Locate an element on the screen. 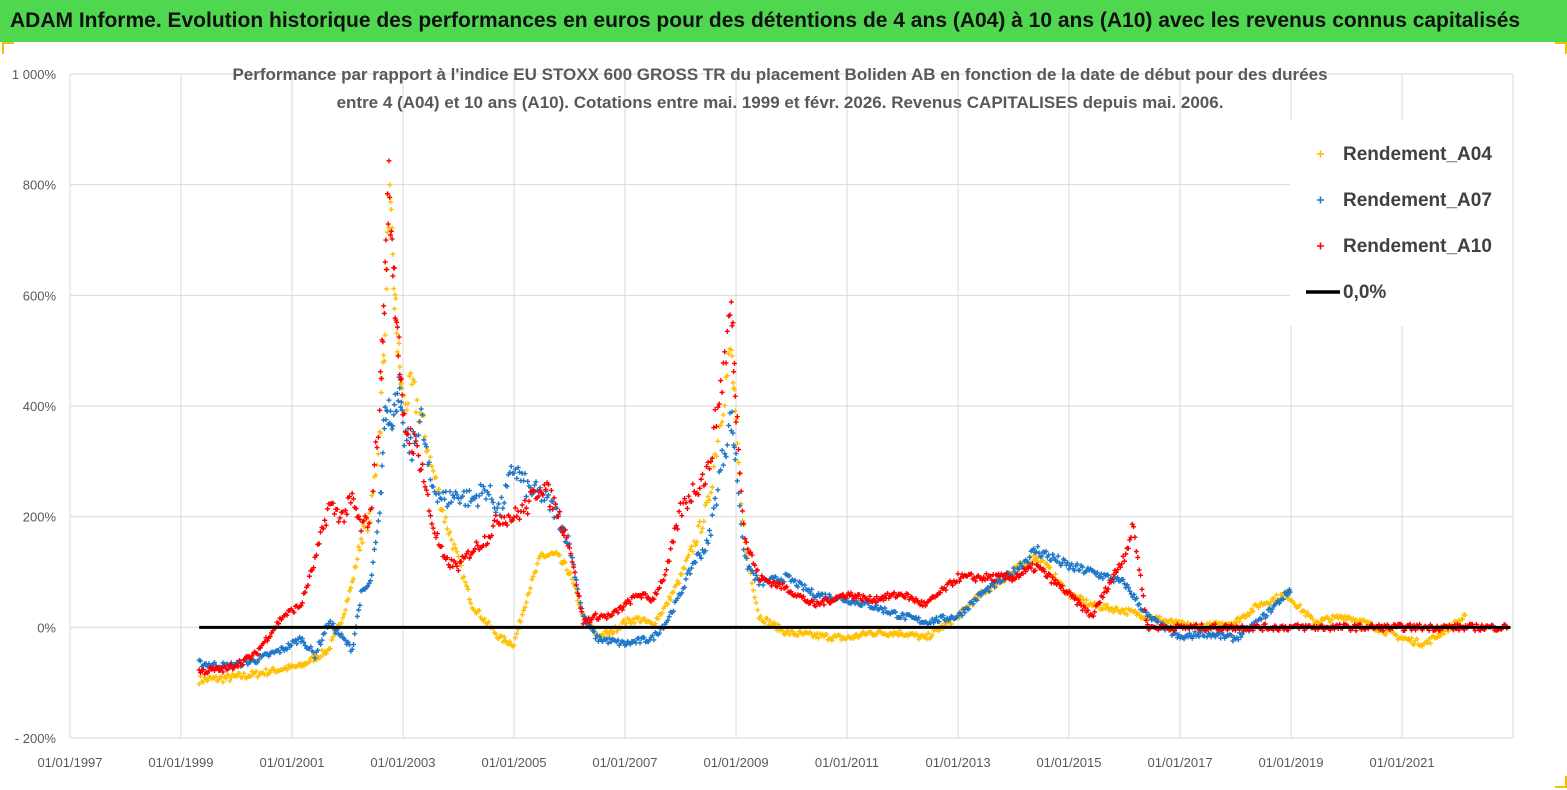 The image size is (1567, 790). x-tick-label: 01/01/2001 is located at coordinates (291, 762).